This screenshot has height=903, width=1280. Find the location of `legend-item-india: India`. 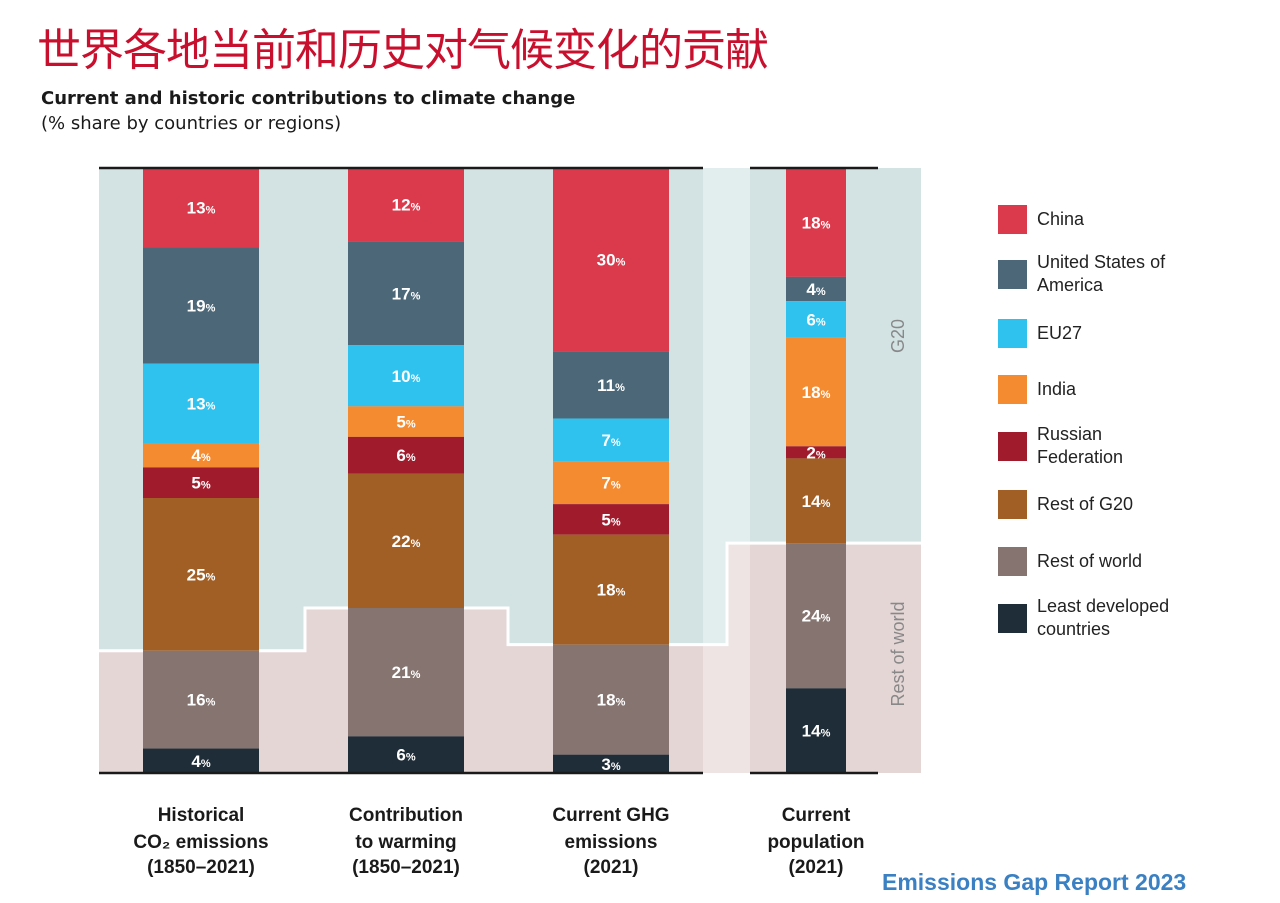

legend-item-india: India is located at coordinates (1037, 389).